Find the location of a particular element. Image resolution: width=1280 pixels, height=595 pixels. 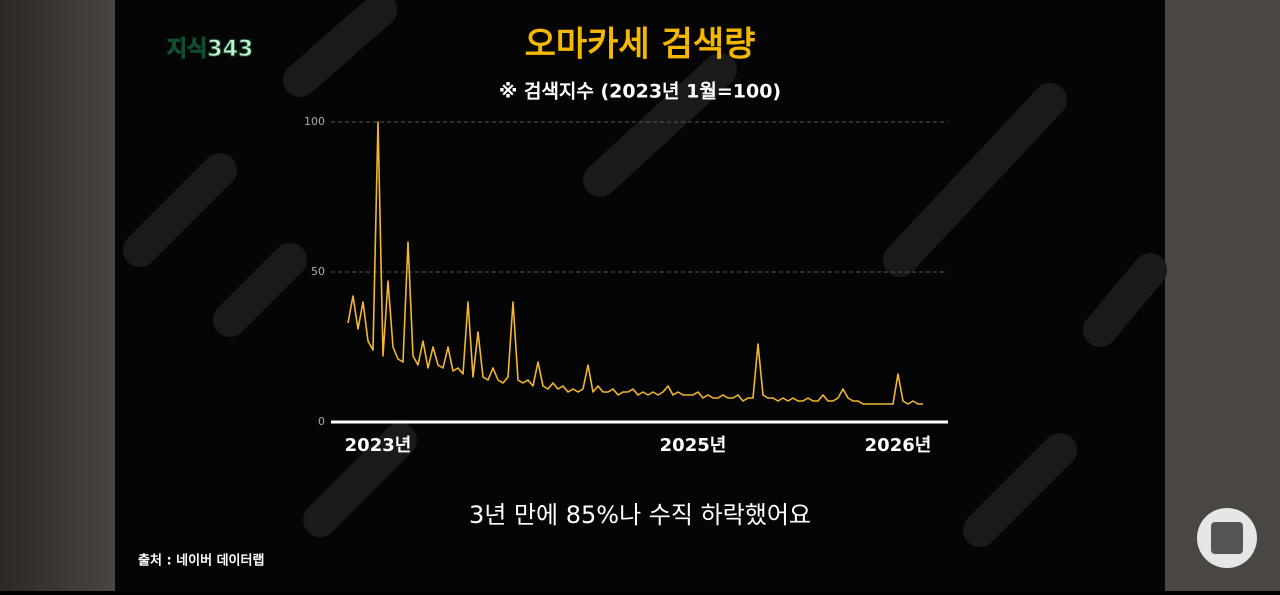

x-tick-label: 2025년 is located at coordinates (693, 445).